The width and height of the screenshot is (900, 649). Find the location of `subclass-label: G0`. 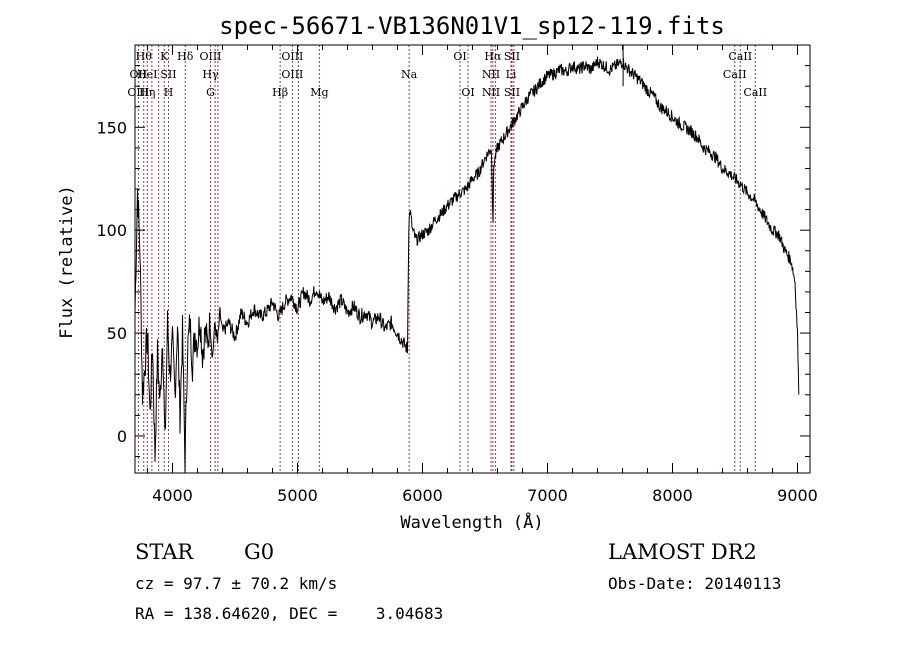

subclass-label: G0 is located at coordinates (259, 552).